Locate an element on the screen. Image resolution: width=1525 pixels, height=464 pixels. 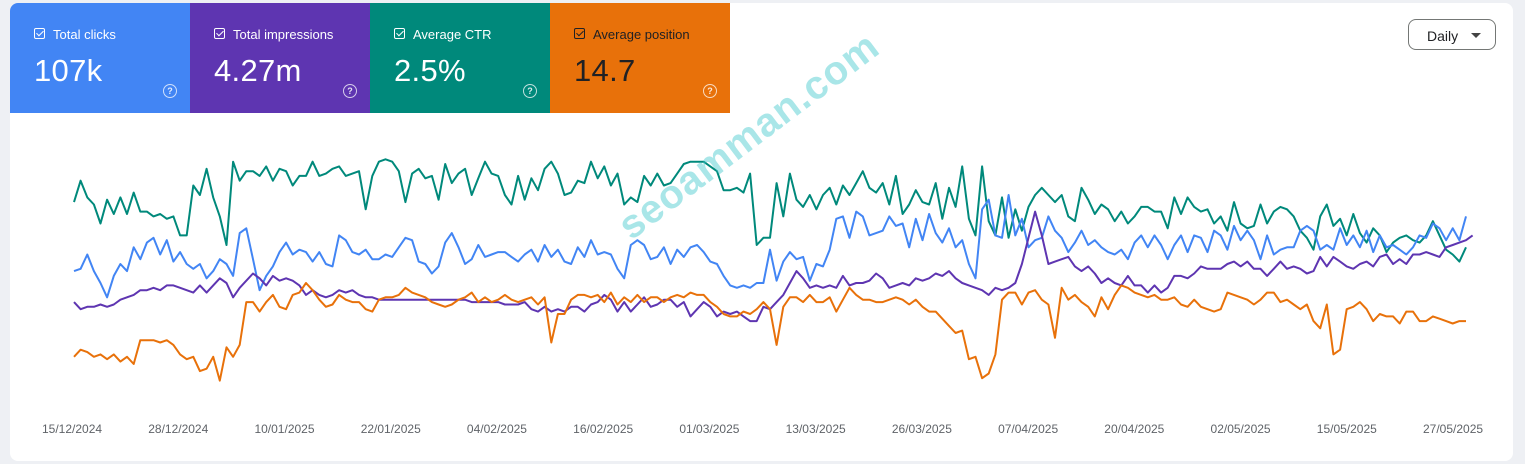
metric-value: 2.5% is located at coordinates (430, 70).